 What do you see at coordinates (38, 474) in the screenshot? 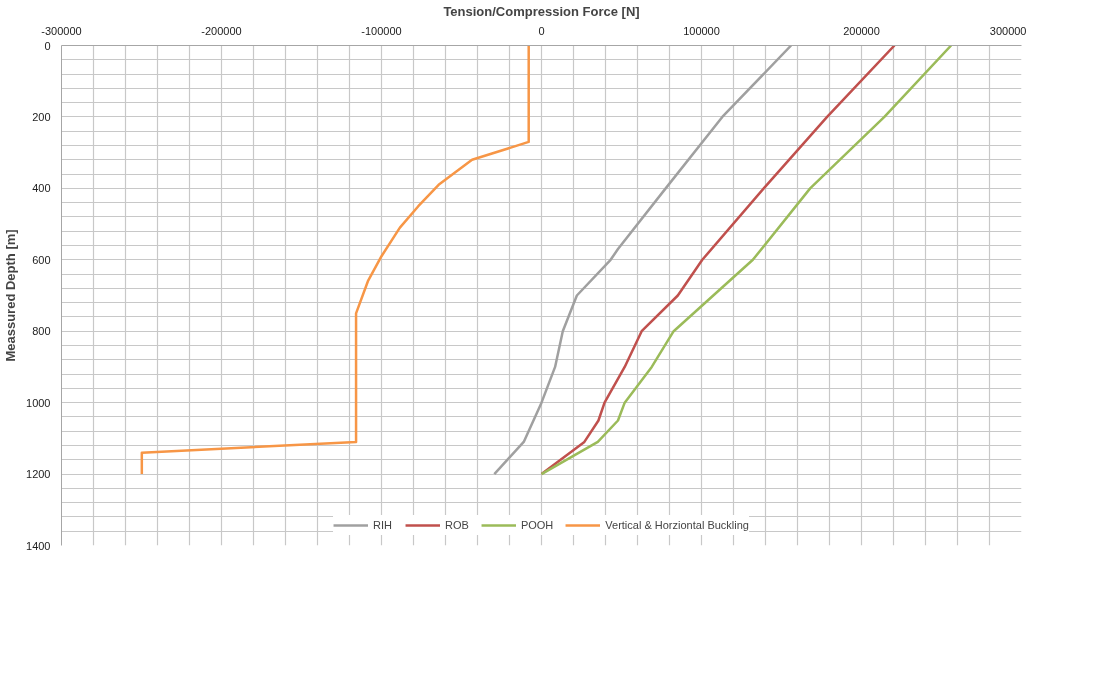
I see `y-tick-label: 1200` at bounding box center [38, 474].